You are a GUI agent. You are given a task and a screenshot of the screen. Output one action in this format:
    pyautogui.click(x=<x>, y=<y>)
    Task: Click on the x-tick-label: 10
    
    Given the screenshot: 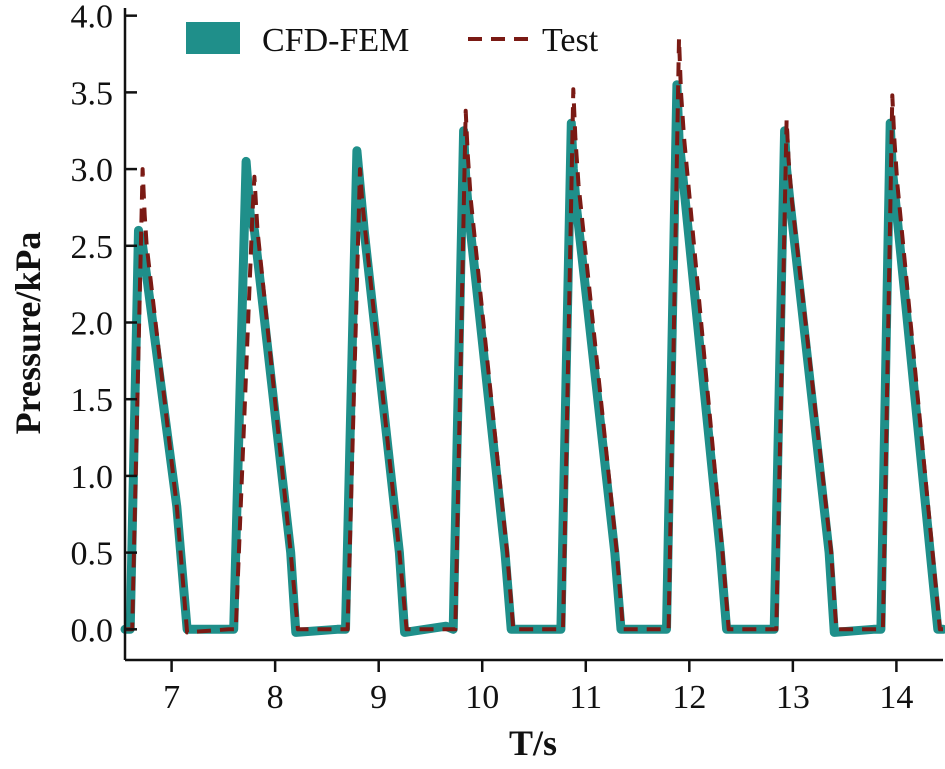 What is the action you would take?
    pyautogui.click(x=482, y=697)
    